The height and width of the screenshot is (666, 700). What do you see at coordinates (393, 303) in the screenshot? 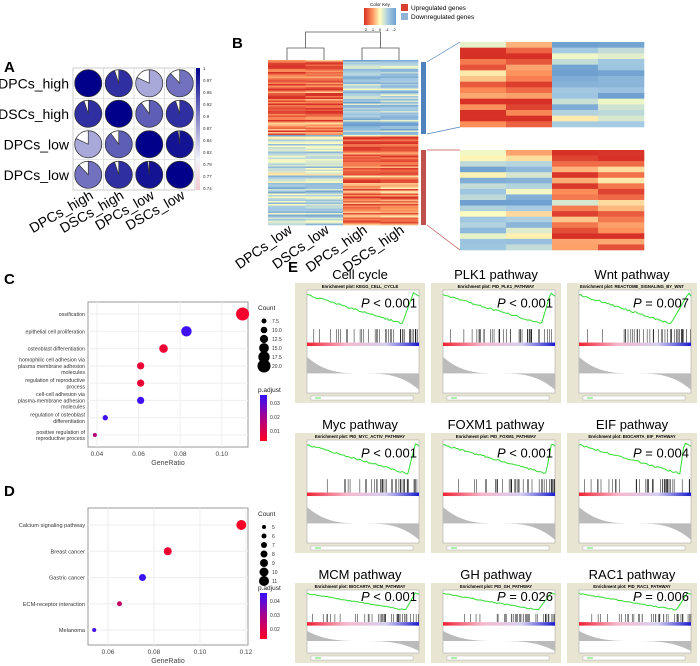
I see `p-value-text: < 0.001` at bounding box center [393, 303].